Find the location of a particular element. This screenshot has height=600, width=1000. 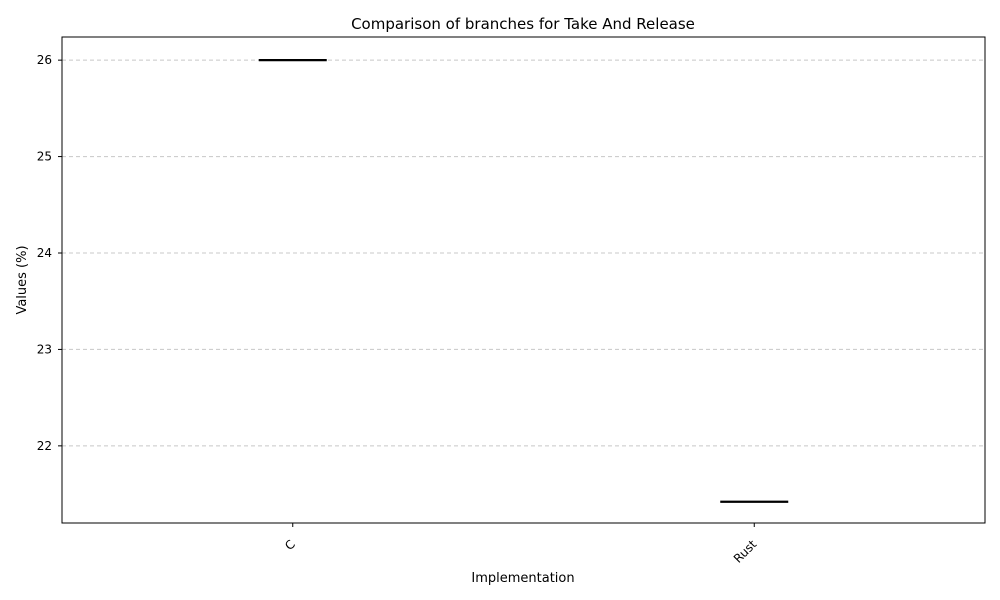

y-tick-label-25: 25 is located at coordinates (44, 157).